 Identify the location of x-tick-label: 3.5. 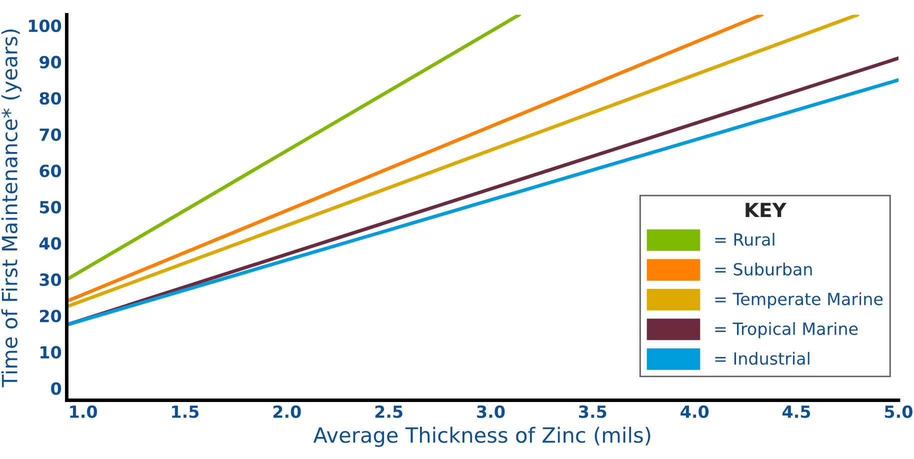
(592, 411).